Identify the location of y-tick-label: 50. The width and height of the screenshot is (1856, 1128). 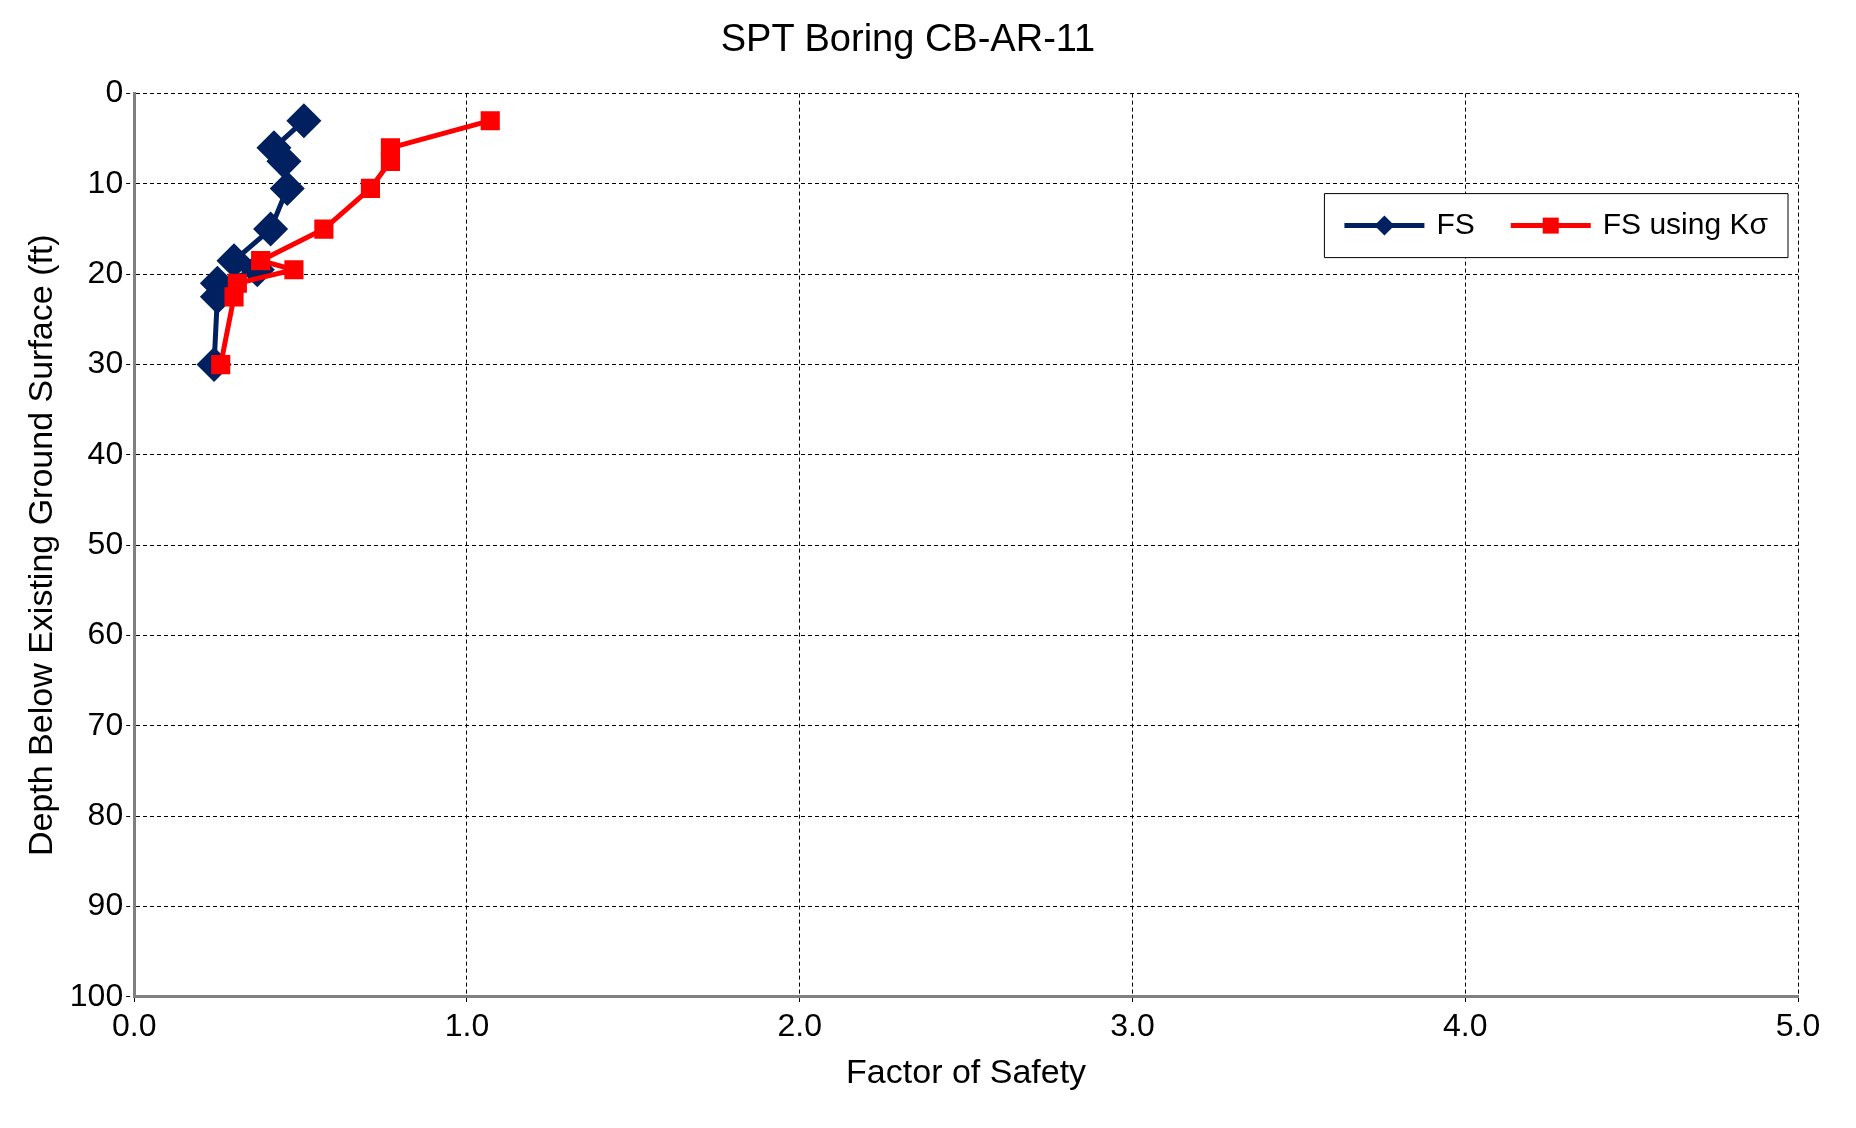
(105, 543).